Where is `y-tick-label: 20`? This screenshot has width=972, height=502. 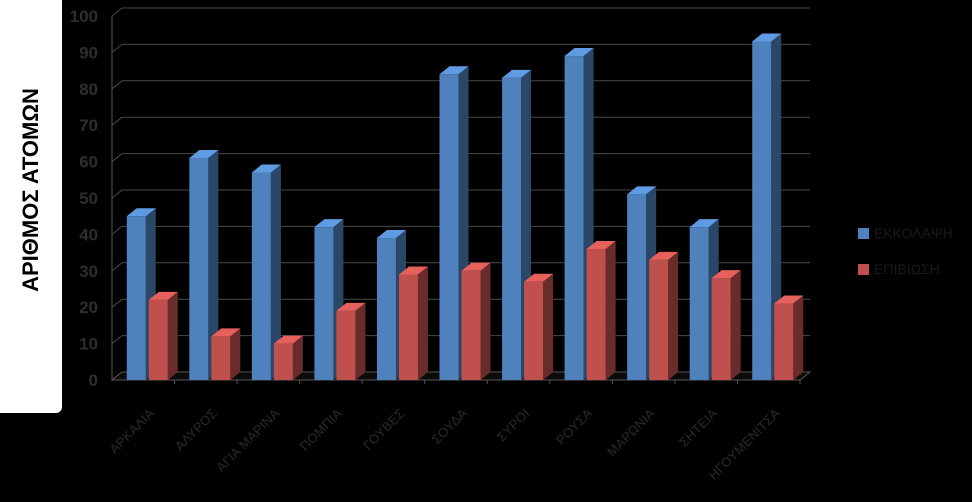 y-tick-label: 20 is located at coordinates (88, 307).